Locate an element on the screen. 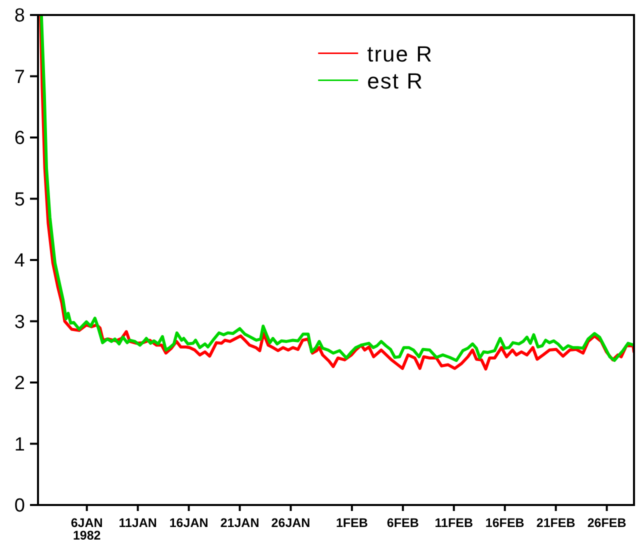 This screenshot has width=636, height=540. x-tick-label: 6JAN 1982 is located at coordinates (86, 528).